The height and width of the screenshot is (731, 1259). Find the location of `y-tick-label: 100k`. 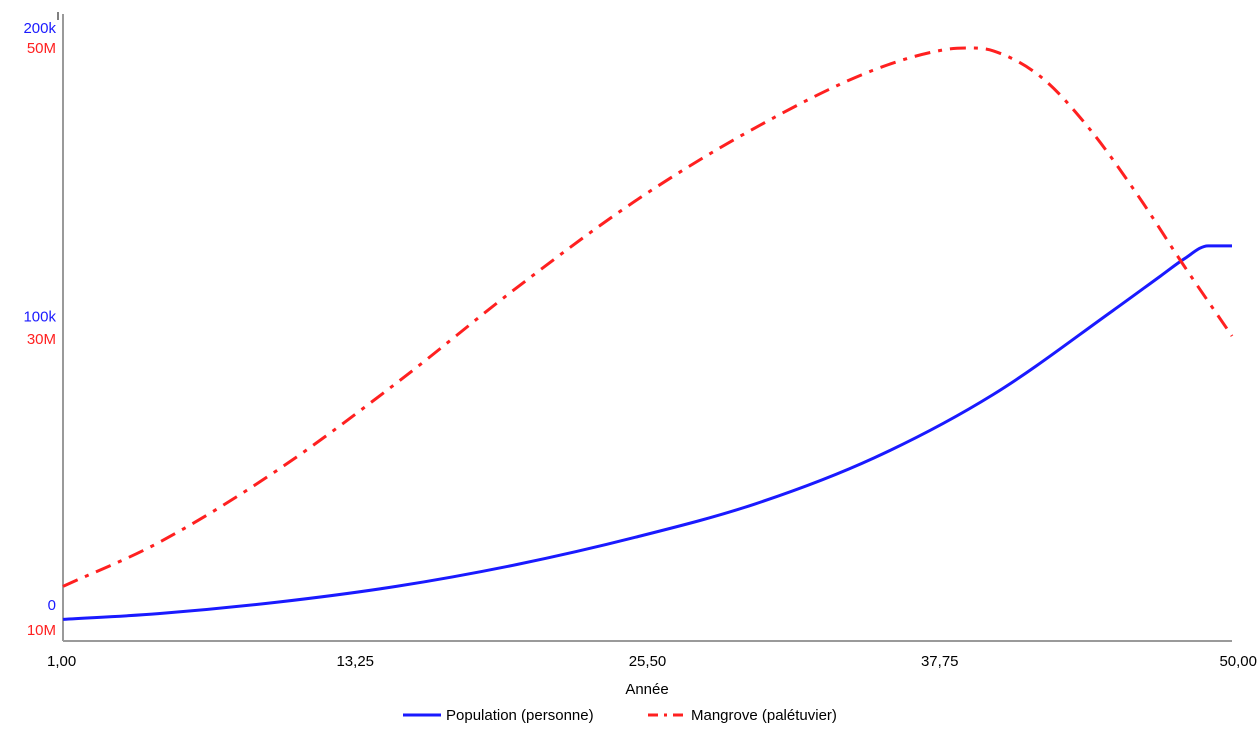

y-tick-label: 100k is located at coordinates (39, 317).